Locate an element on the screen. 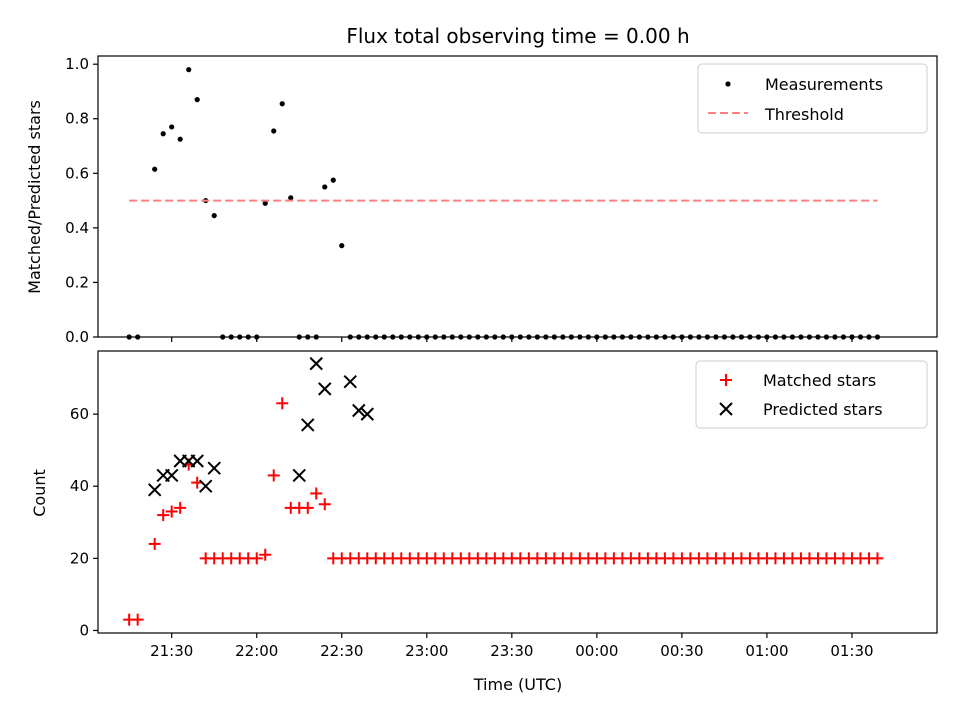 The width and height of the screenshot is (960, 720). counts-legend: Matched stars Predicted stars is located at coordinates (811, 394).